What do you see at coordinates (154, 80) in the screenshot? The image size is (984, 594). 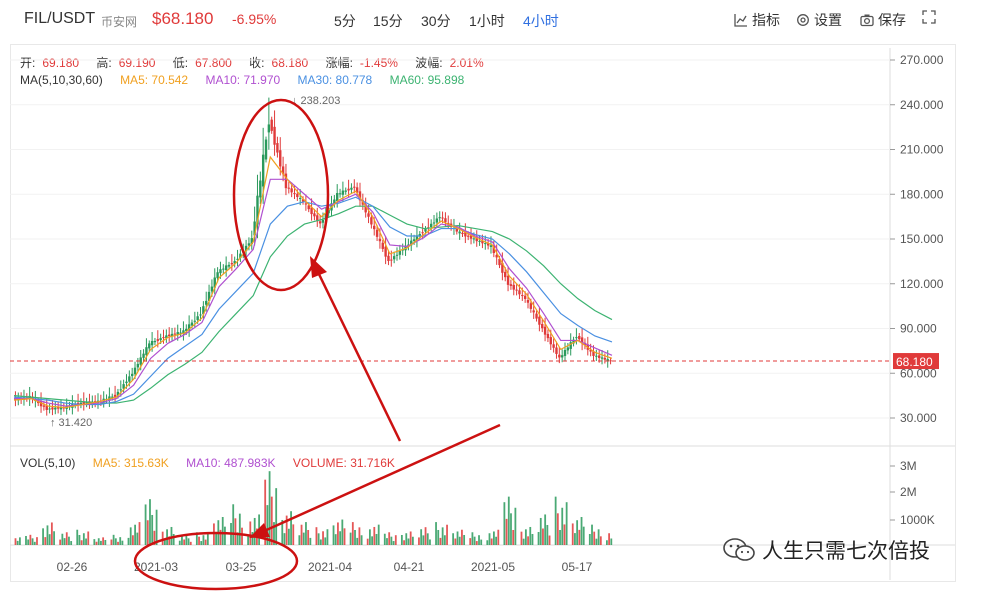 I see `ma5-value: MA5: 70.542` at bounding box center [154, 80].